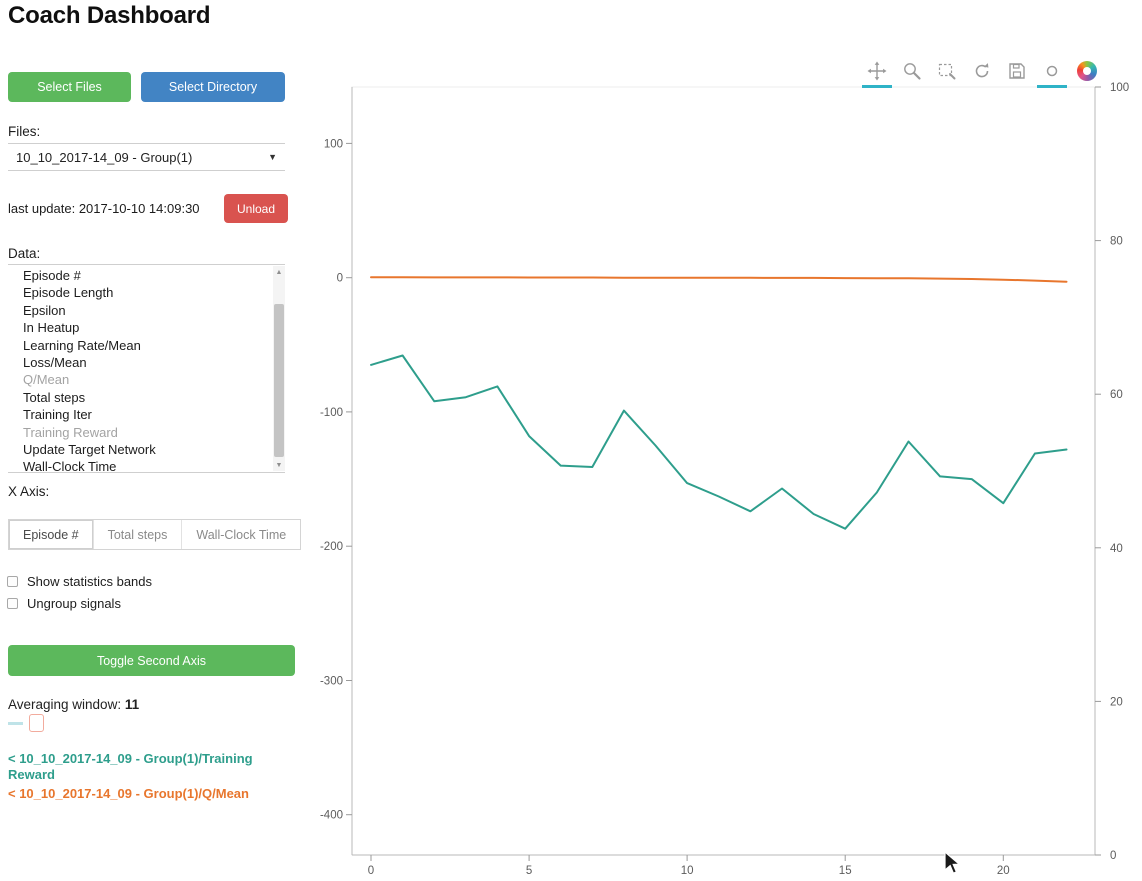 The height and width of the screenshot is (881, 1142). Describe the element at coordinates (331, 547) in the screenshot. I see `svg-text: -200` at that location.